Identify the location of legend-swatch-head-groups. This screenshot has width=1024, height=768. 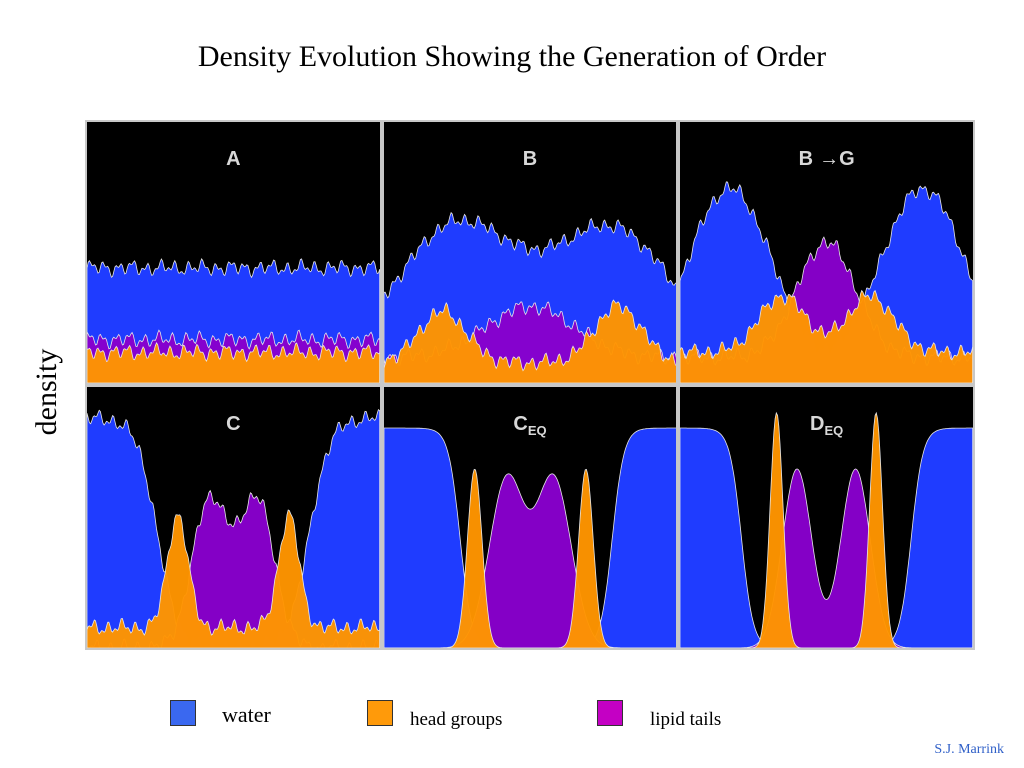
(380, 713).